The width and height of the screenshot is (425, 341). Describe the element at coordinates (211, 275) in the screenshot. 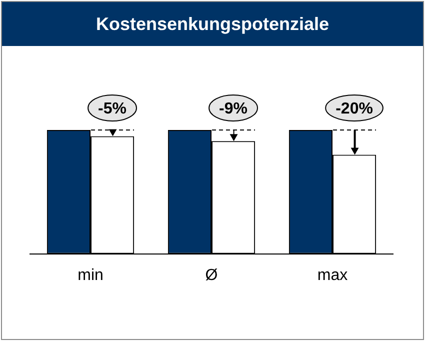

I see `x-tick-label: Ø` at that location.